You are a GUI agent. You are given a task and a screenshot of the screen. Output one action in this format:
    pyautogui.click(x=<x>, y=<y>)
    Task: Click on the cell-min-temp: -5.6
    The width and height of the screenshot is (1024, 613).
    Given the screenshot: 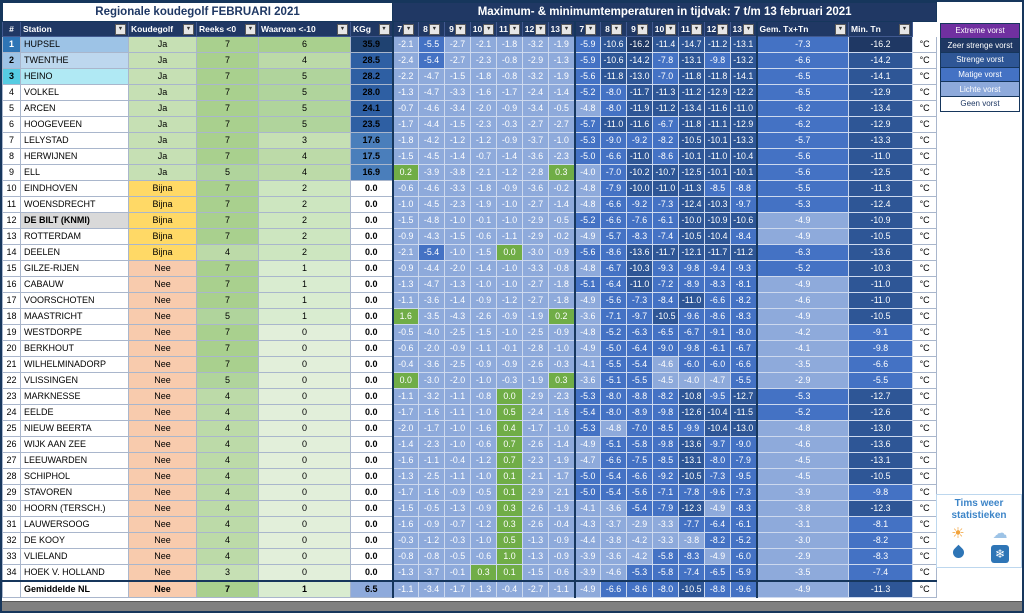 What is the action you would take?
    pyautogui.click(x=640, y=492)
    